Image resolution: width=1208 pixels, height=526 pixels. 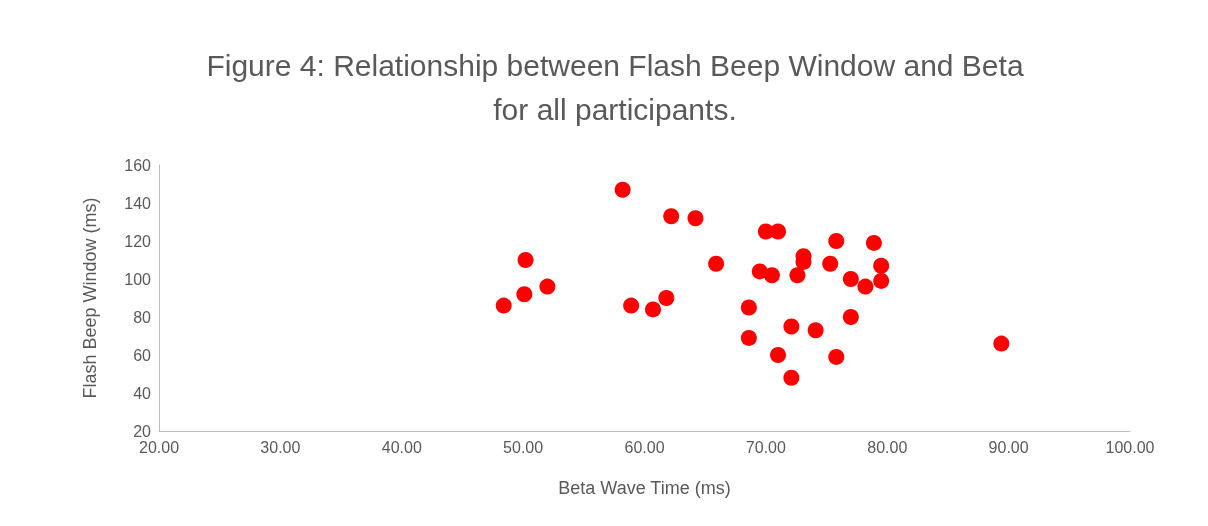 What do you see at coordinates (523, 447) in the screenshot?
I see `x-tick-label: 50.00` at bounding box center [523, 447].